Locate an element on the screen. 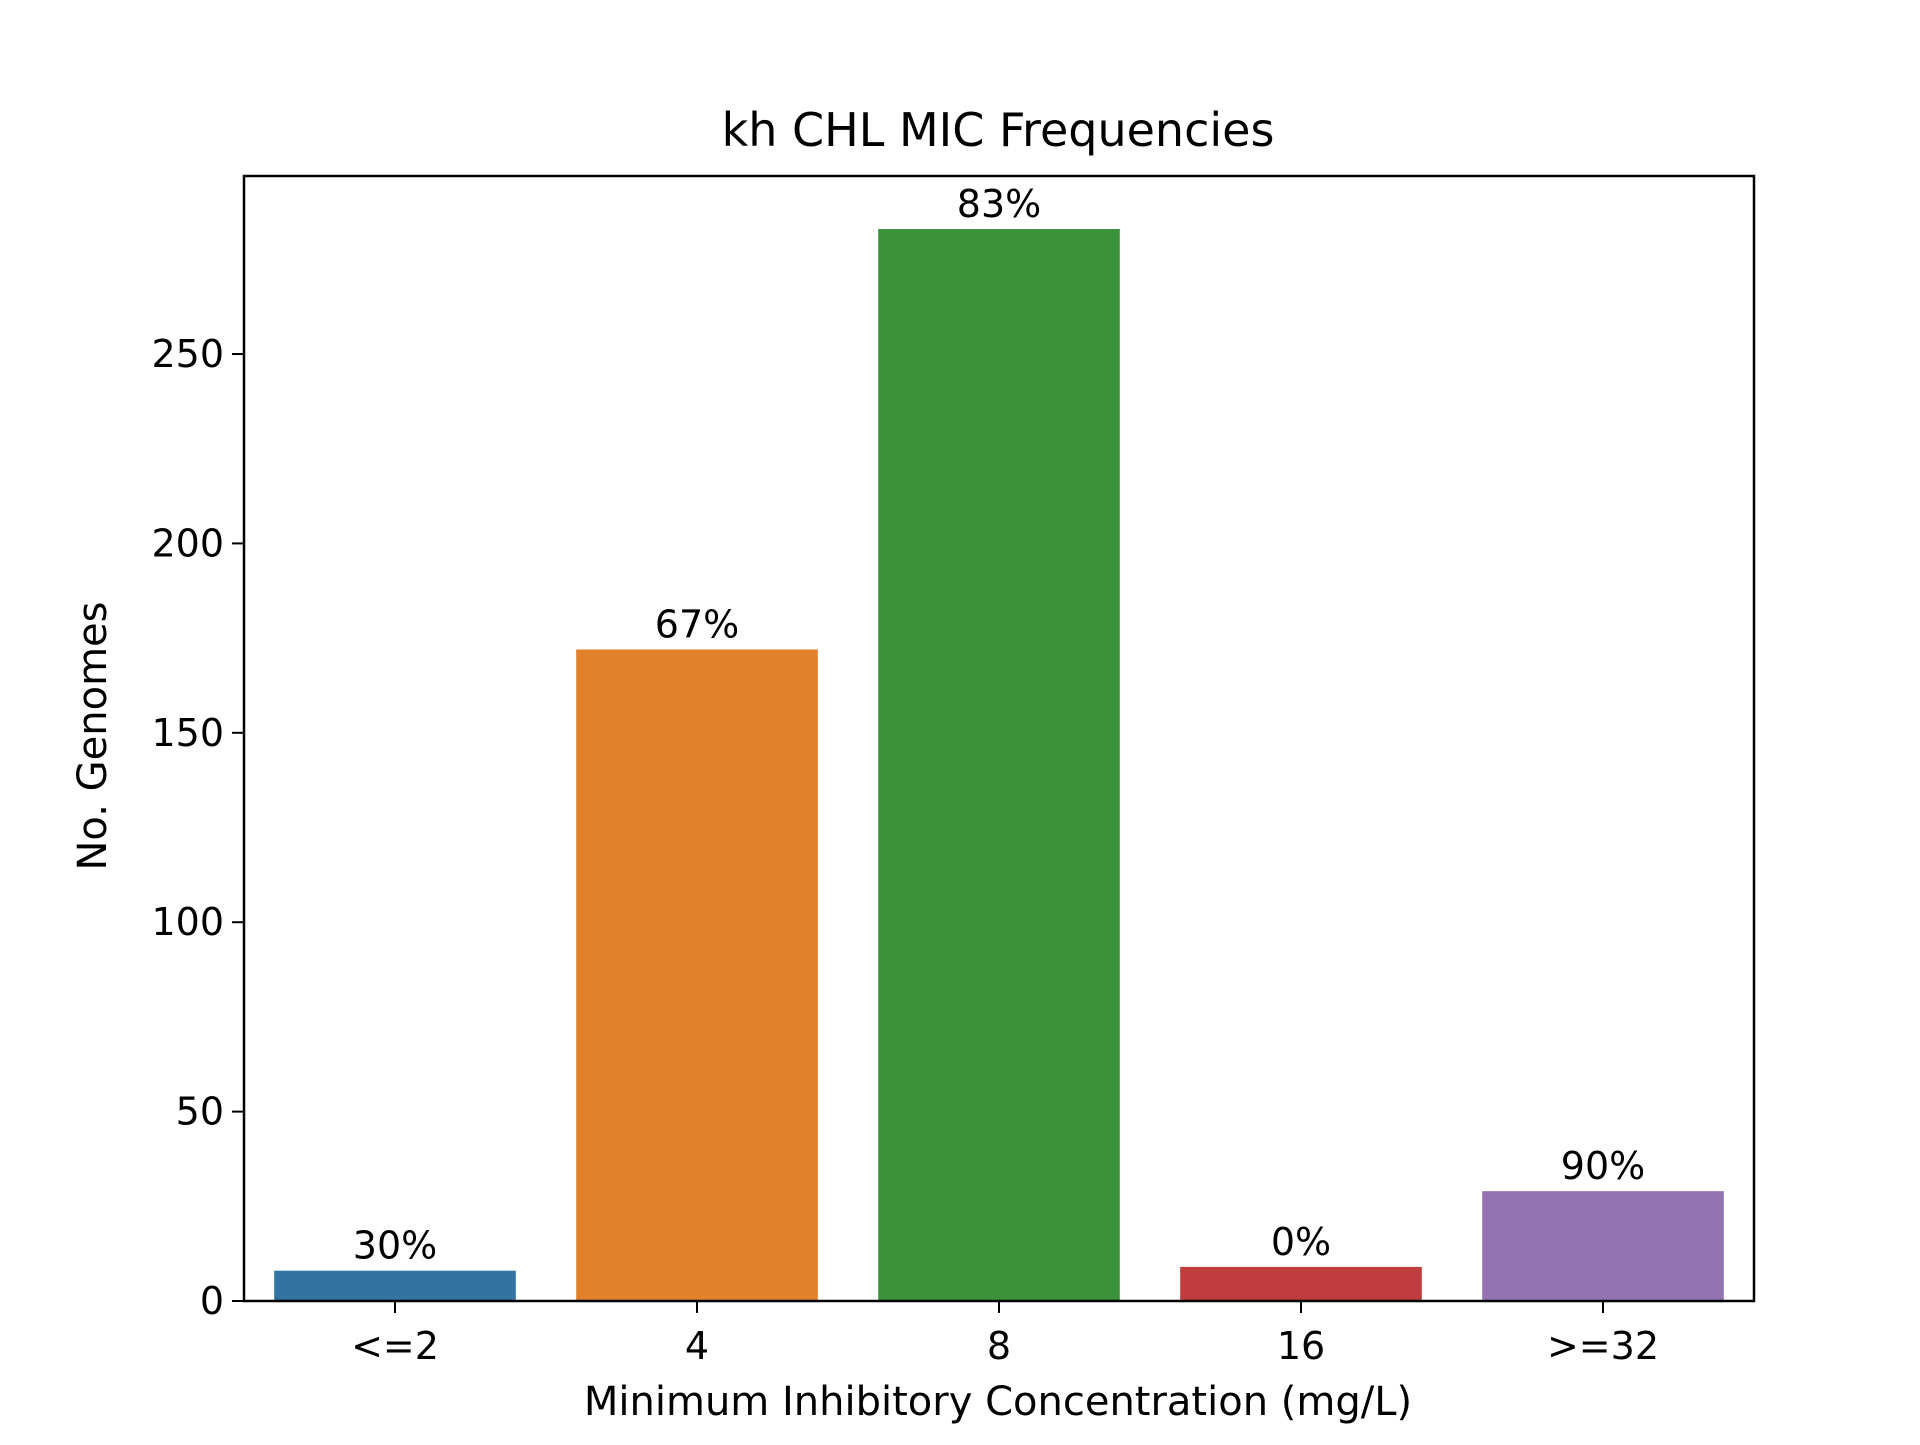 The height and width of the screenshot is (1445, 1920). x-tick-label: >=32 is located at coordinates (1603, 1346).